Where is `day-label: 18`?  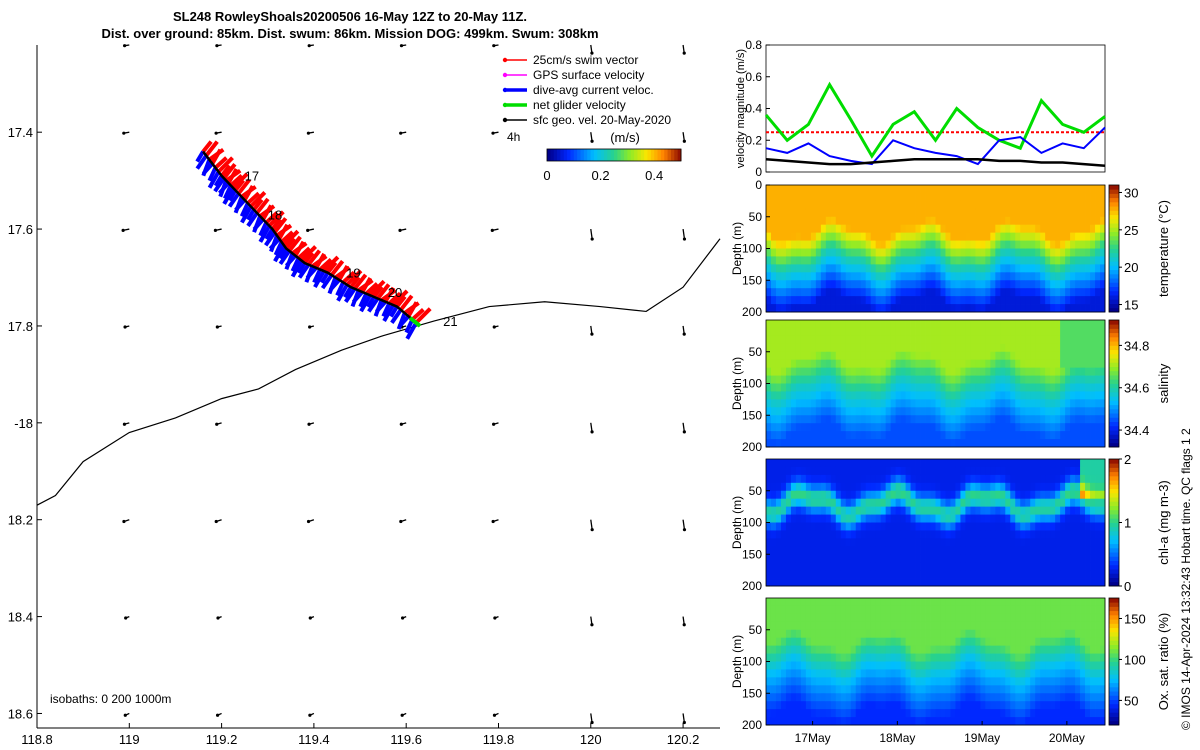 day-label: 18 is located at coordinates (275, 214).